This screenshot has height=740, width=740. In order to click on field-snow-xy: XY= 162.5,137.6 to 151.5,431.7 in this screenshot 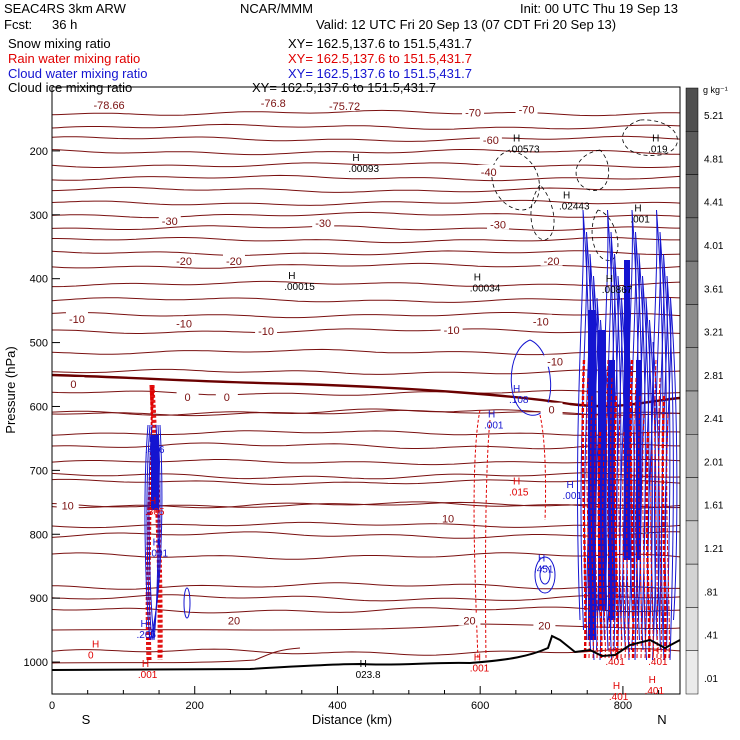, I will do `click(380, 43)`.